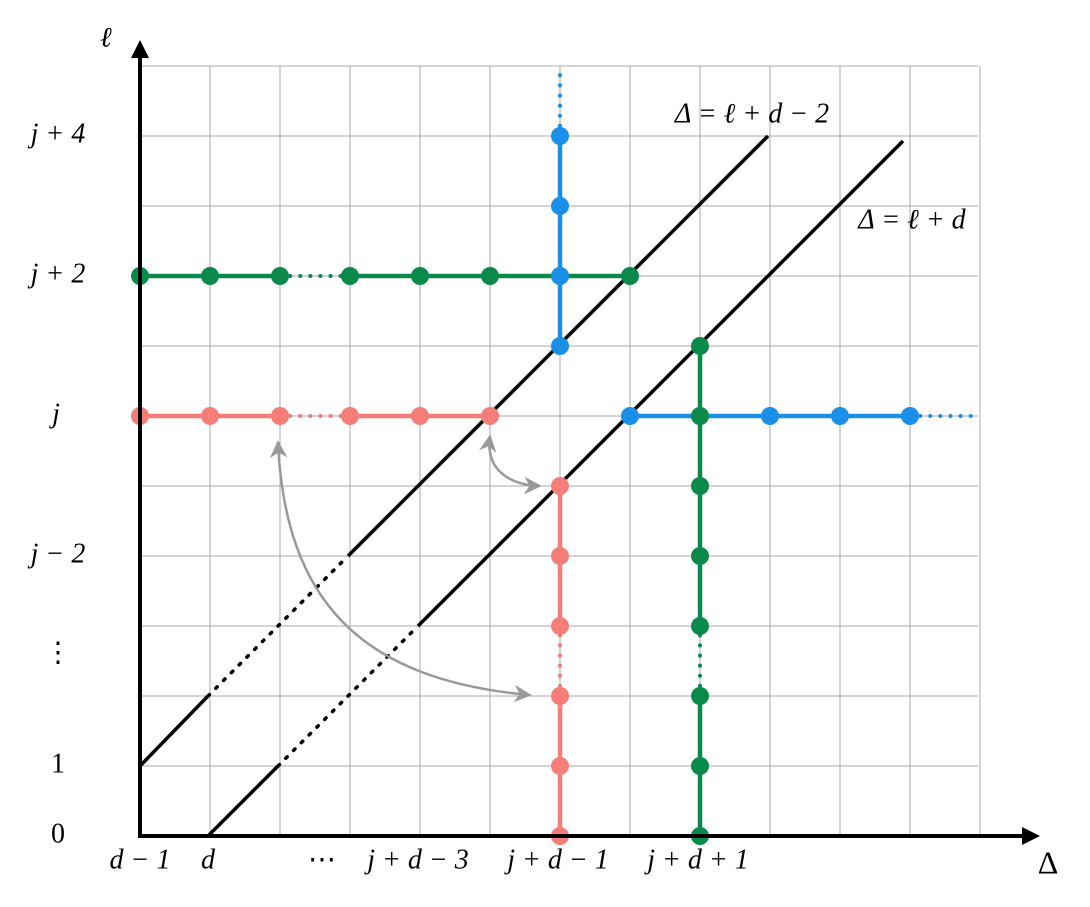  Describe the element at coordinates (140, 859) in the screenshot. I see `x-label: d − 1` at that location.